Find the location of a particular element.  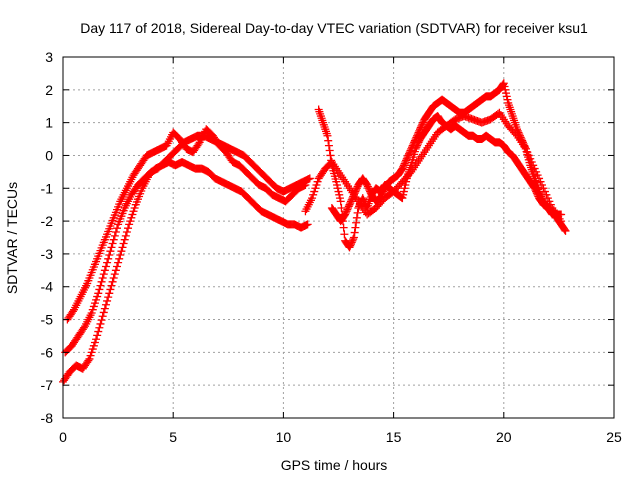

y-tick-label: 1 is located at coordinates (49, 123).